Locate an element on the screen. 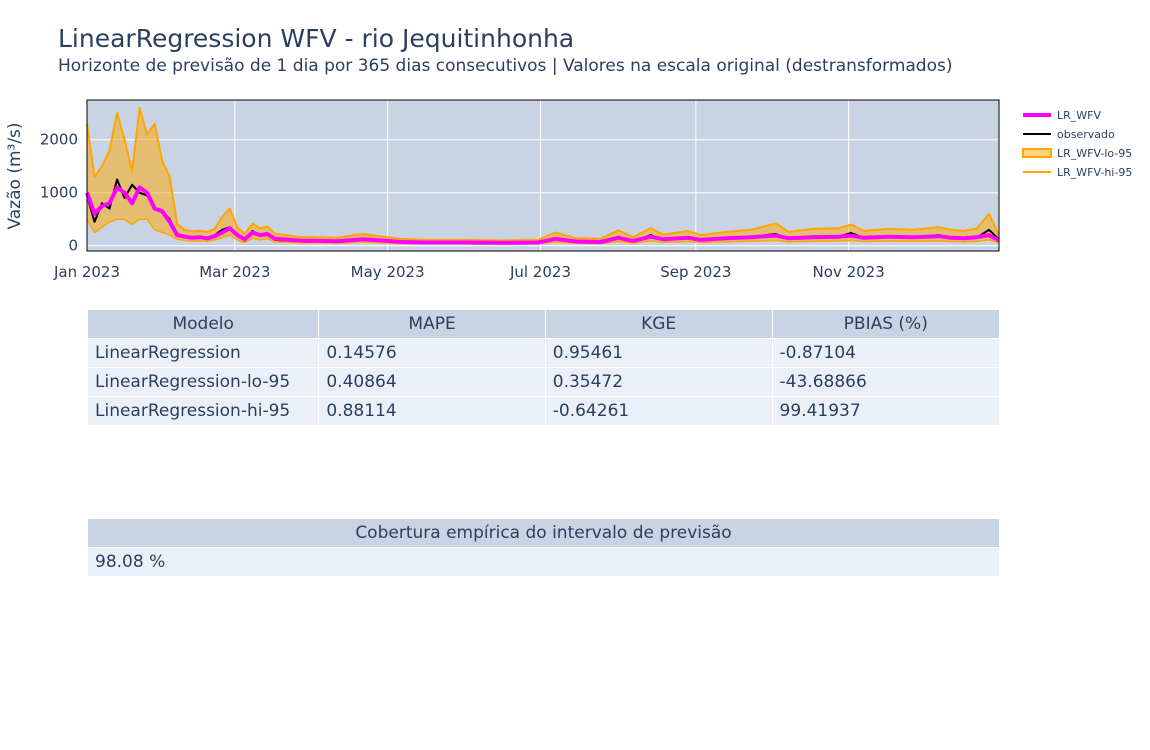 The height and width of the screenshot is (750, 1150). x-tick-label: Nov 2023 is located at coordinates (849, 272).